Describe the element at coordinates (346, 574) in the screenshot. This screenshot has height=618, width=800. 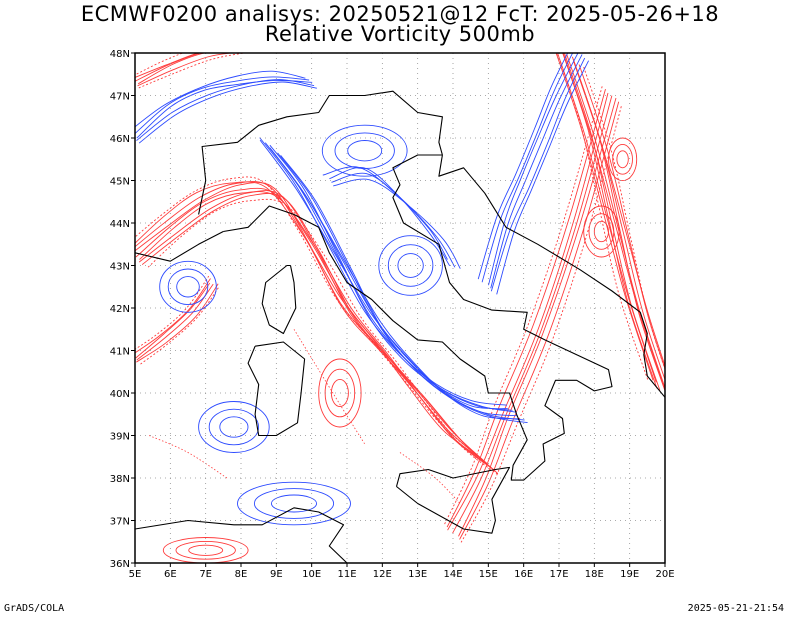
I see `longitude-label: 11E` at that location.